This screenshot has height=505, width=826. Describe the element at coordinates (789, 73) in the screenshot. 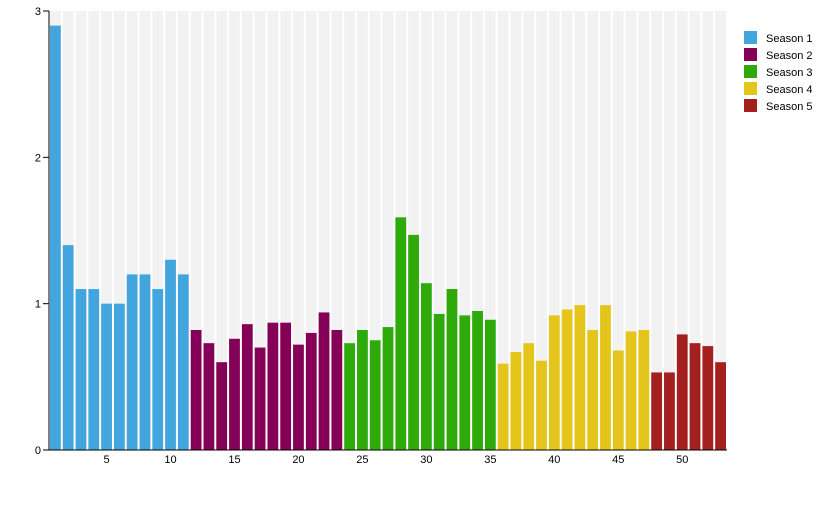

I see `legend-label: Season 3` at that location.